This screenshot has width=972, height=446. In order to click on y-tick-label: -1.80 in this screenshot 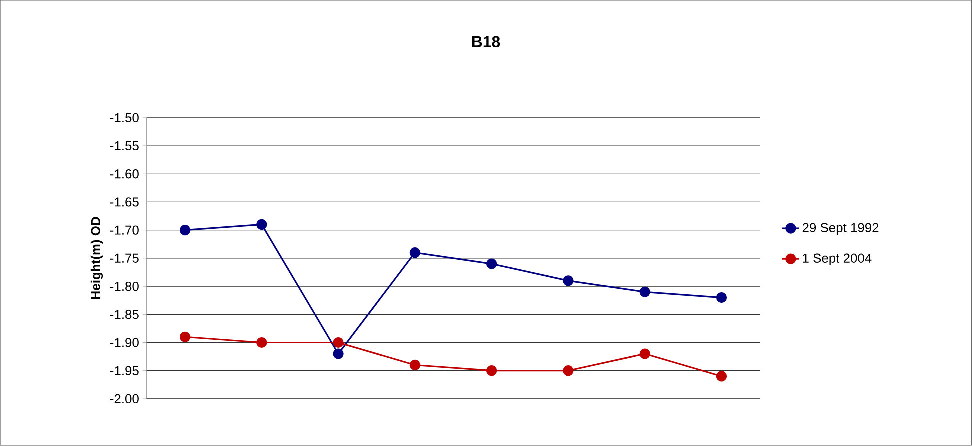, I will do `click(124, 287)`.